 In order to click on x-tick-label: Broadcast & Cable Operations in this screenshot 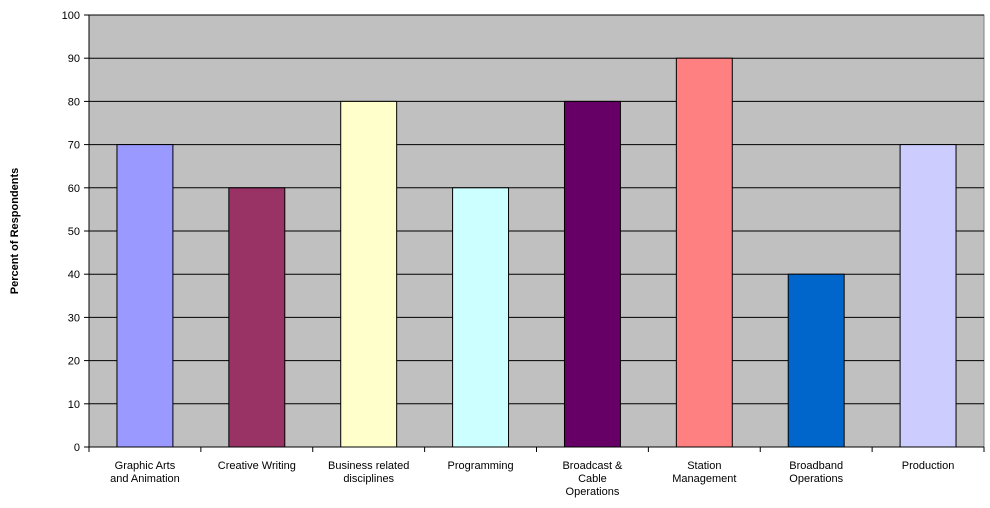, I will do `click(592, 479)`.